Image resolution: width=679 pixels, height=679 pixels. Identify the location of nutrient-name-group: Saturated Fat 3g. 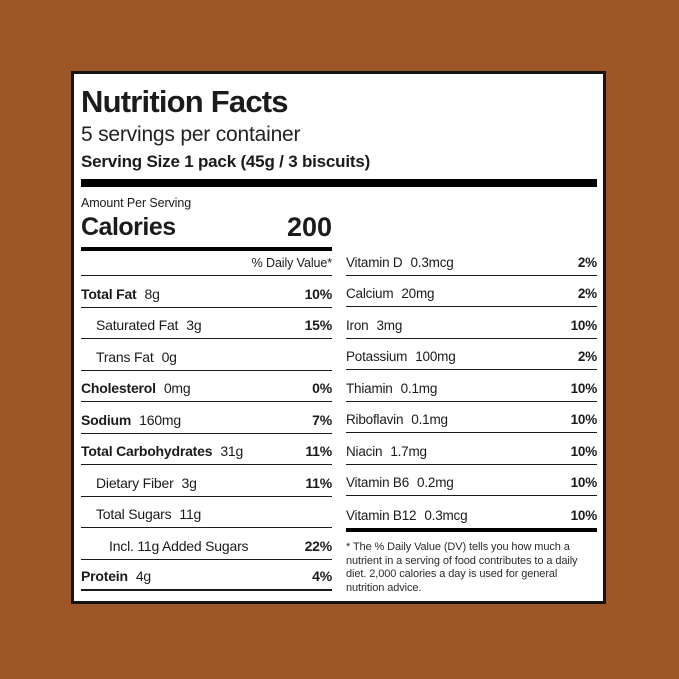
(149, 325).